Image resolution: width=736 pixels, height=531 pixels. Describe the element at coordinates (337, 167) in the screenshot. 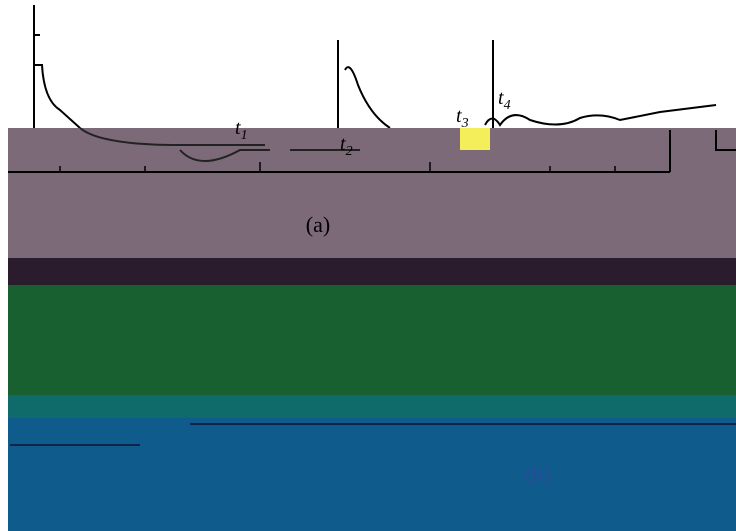

I see `ticks` at that location.